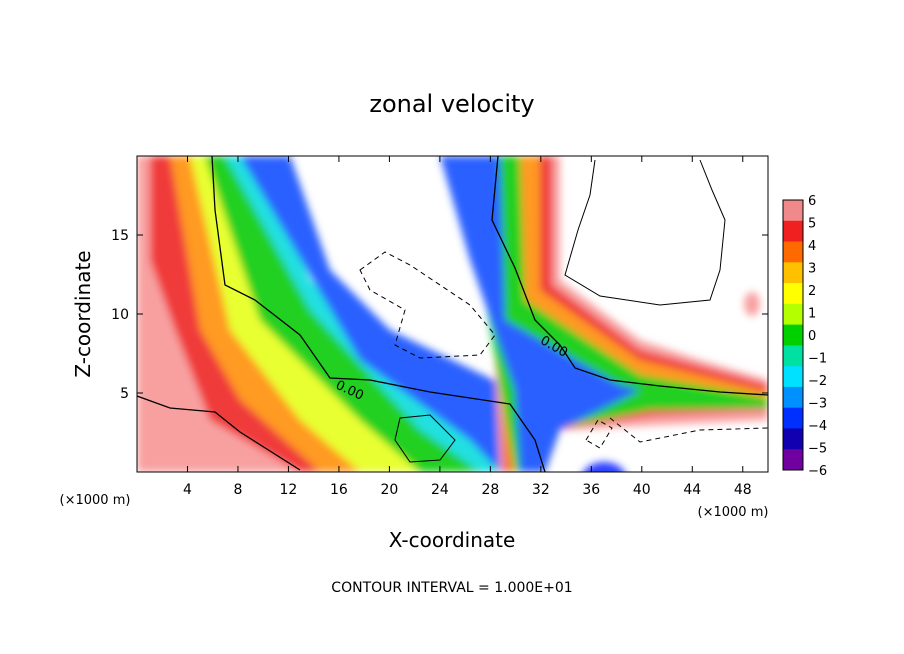 The width and height of the screenshot is (904, 654). I want to click on x-axis-label: X-coordinate, so click(452, 540).